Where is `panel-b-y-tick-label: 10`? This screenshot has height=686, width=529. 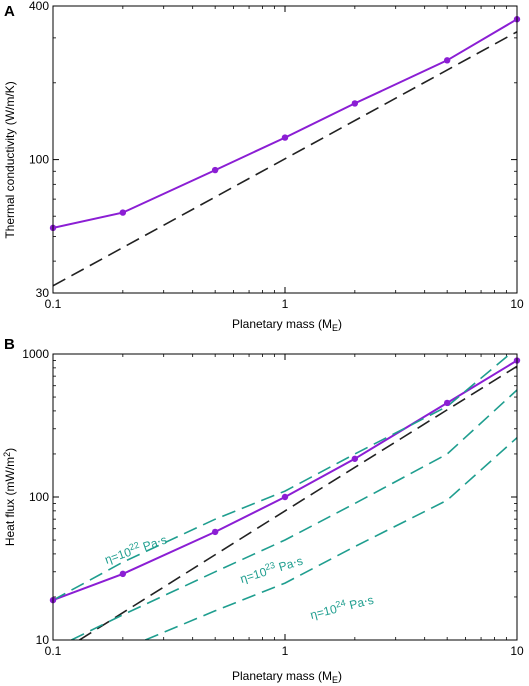 panel-b-y-tick-label: 10 is located at coordinates (43, 640).